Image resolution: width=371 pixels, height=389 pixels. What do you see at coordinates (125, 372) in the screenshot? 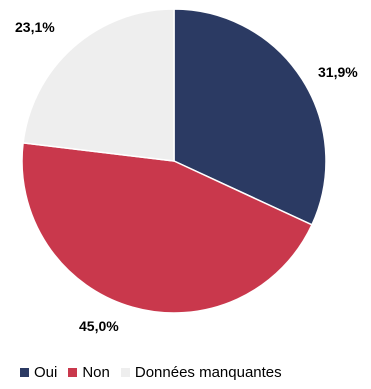
I see `legend-swatch-donnees-manquantes` at bounding box center [125, 372].